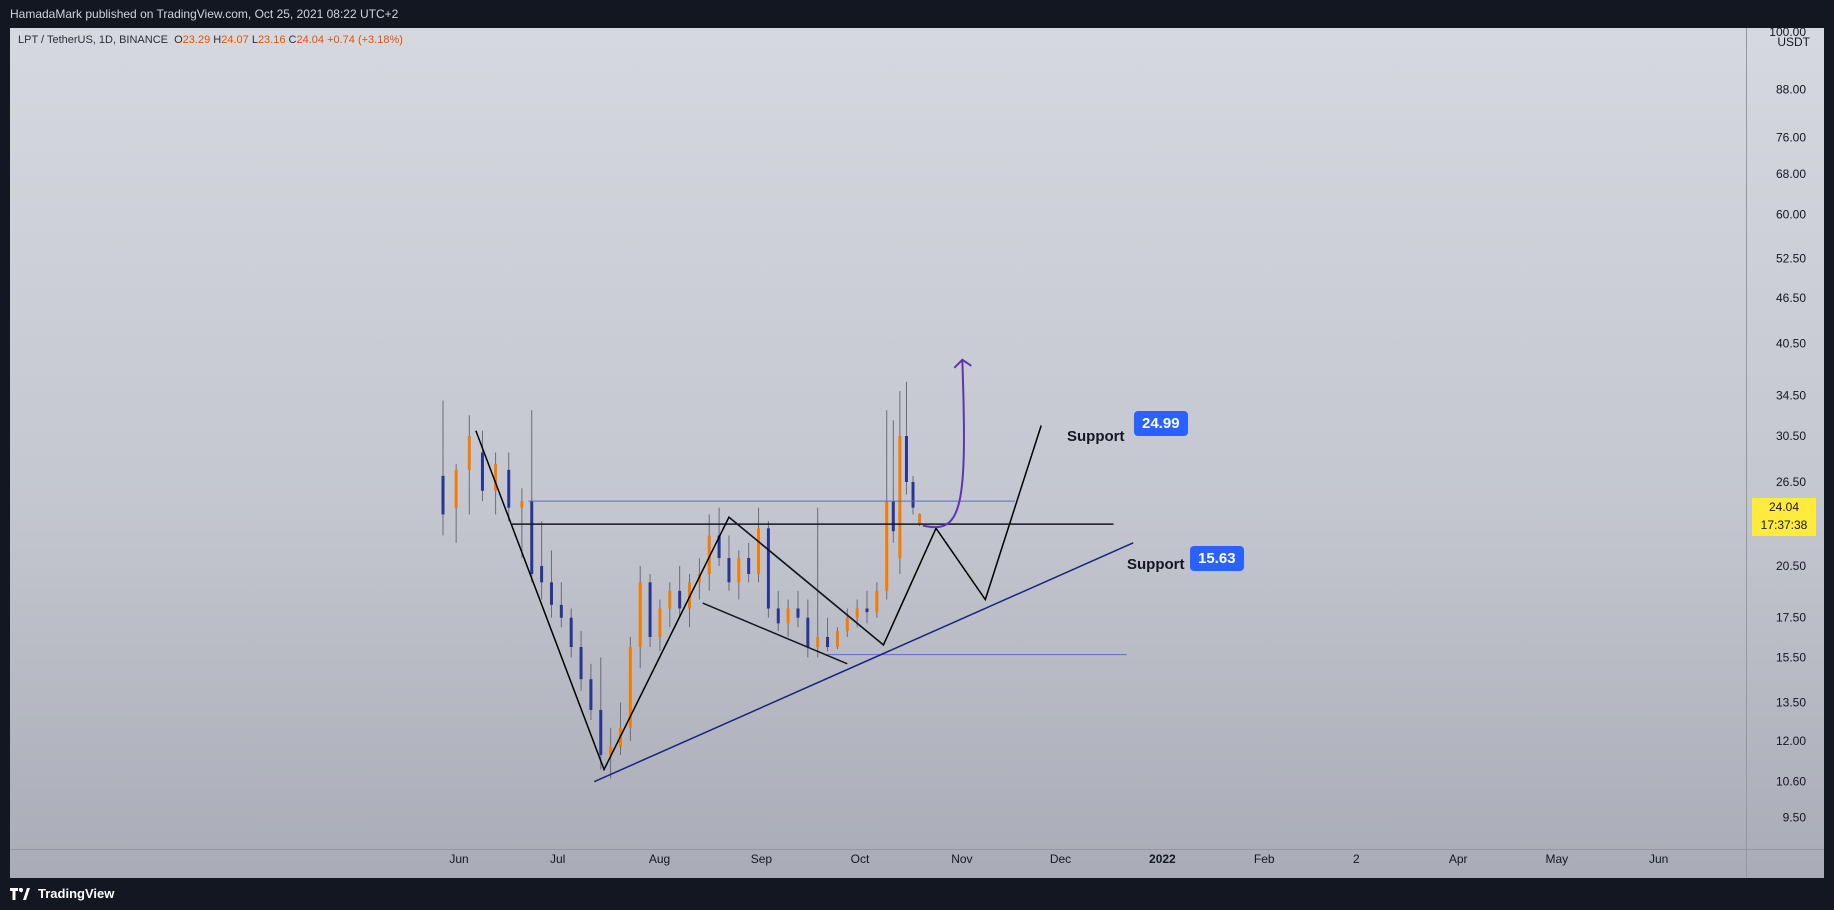  What do you see at coordinates (1161, 423) in the screenshot?
I see `resistance-price-label: 24.99` at bounding box center [1161, 423].